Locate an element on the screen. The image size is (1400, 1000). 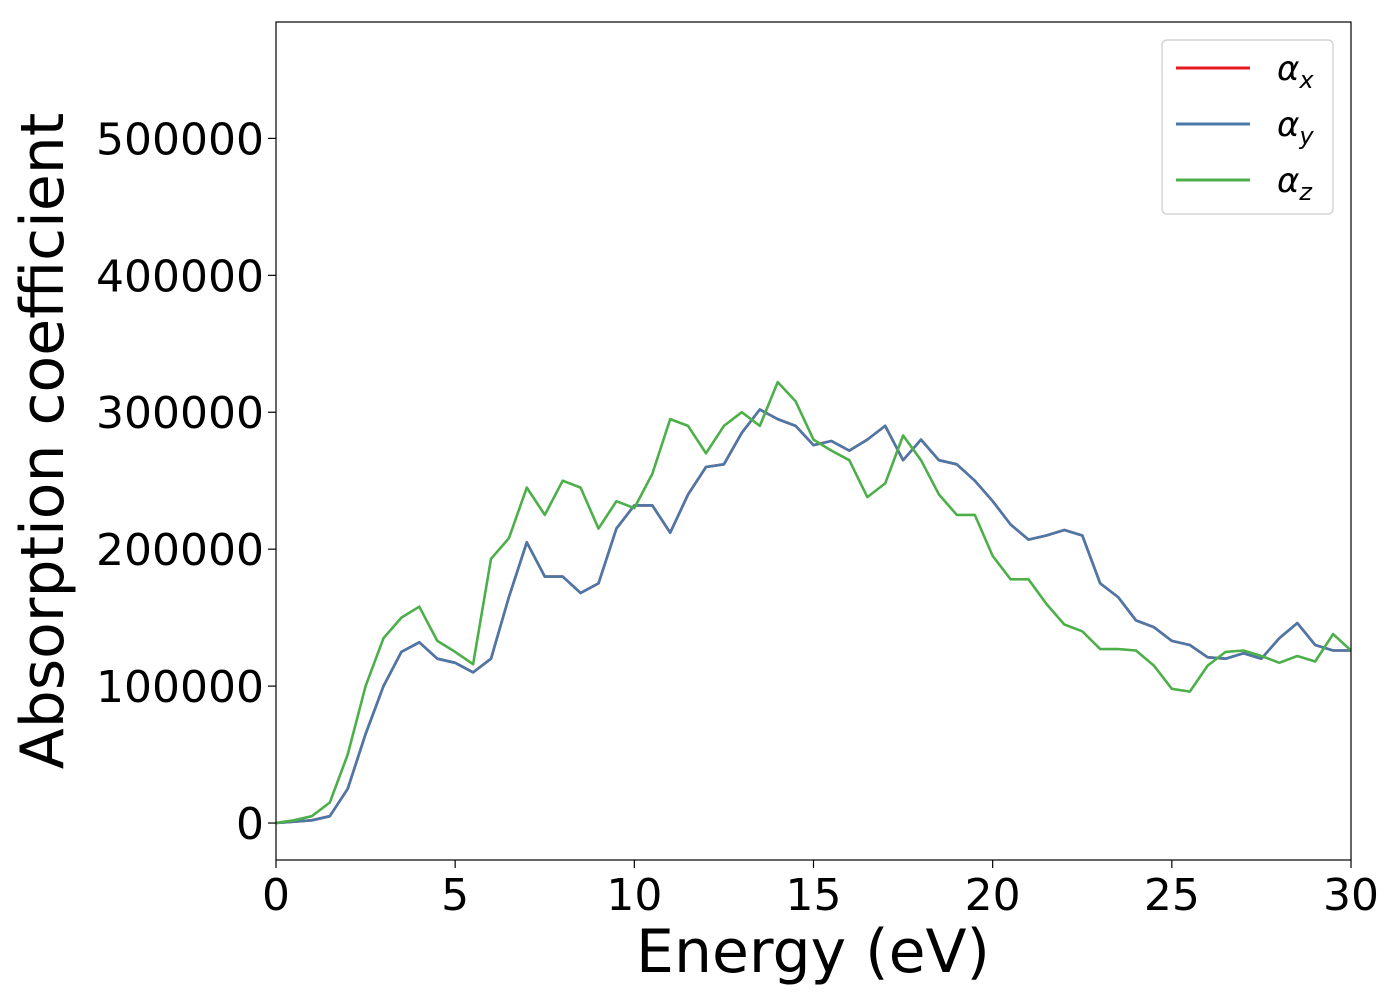
x-axis: 0 5 10 15 20 25 30 is located at coordinates (820, 890).